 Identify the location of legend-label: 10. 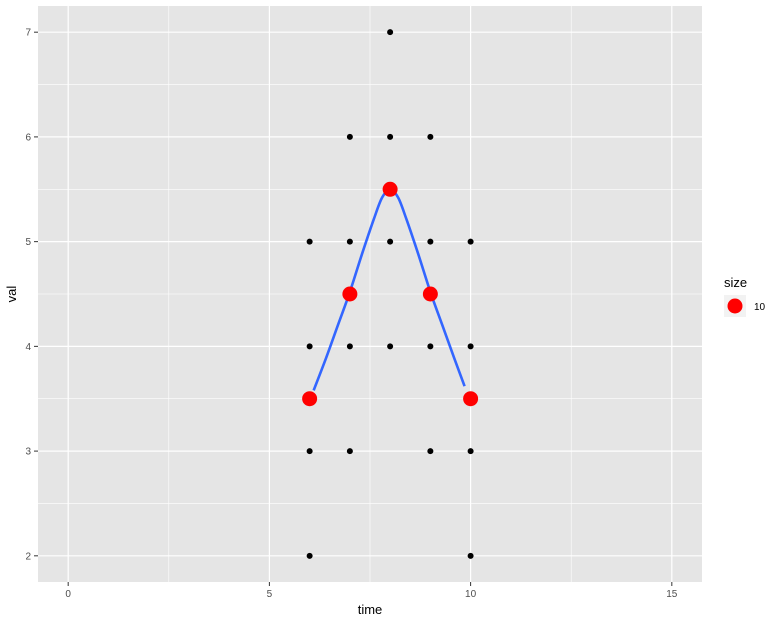
(760, 307).